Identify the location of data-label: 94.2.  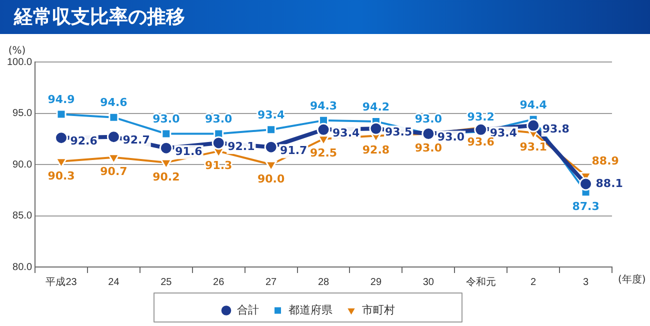
(376, 107).